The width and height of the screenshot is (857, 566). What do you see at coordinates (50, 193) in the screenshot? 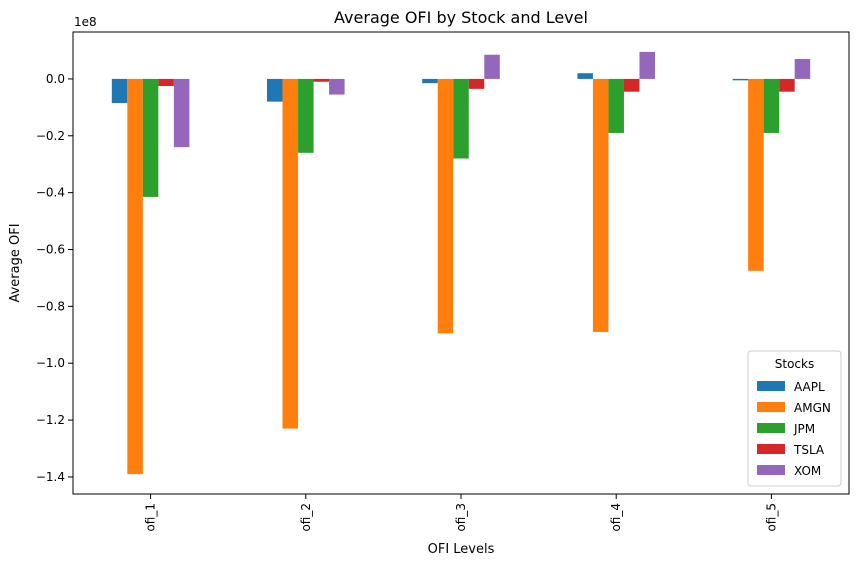
I see `y-tick-label: −0.4` at bounding box center [50, 193].